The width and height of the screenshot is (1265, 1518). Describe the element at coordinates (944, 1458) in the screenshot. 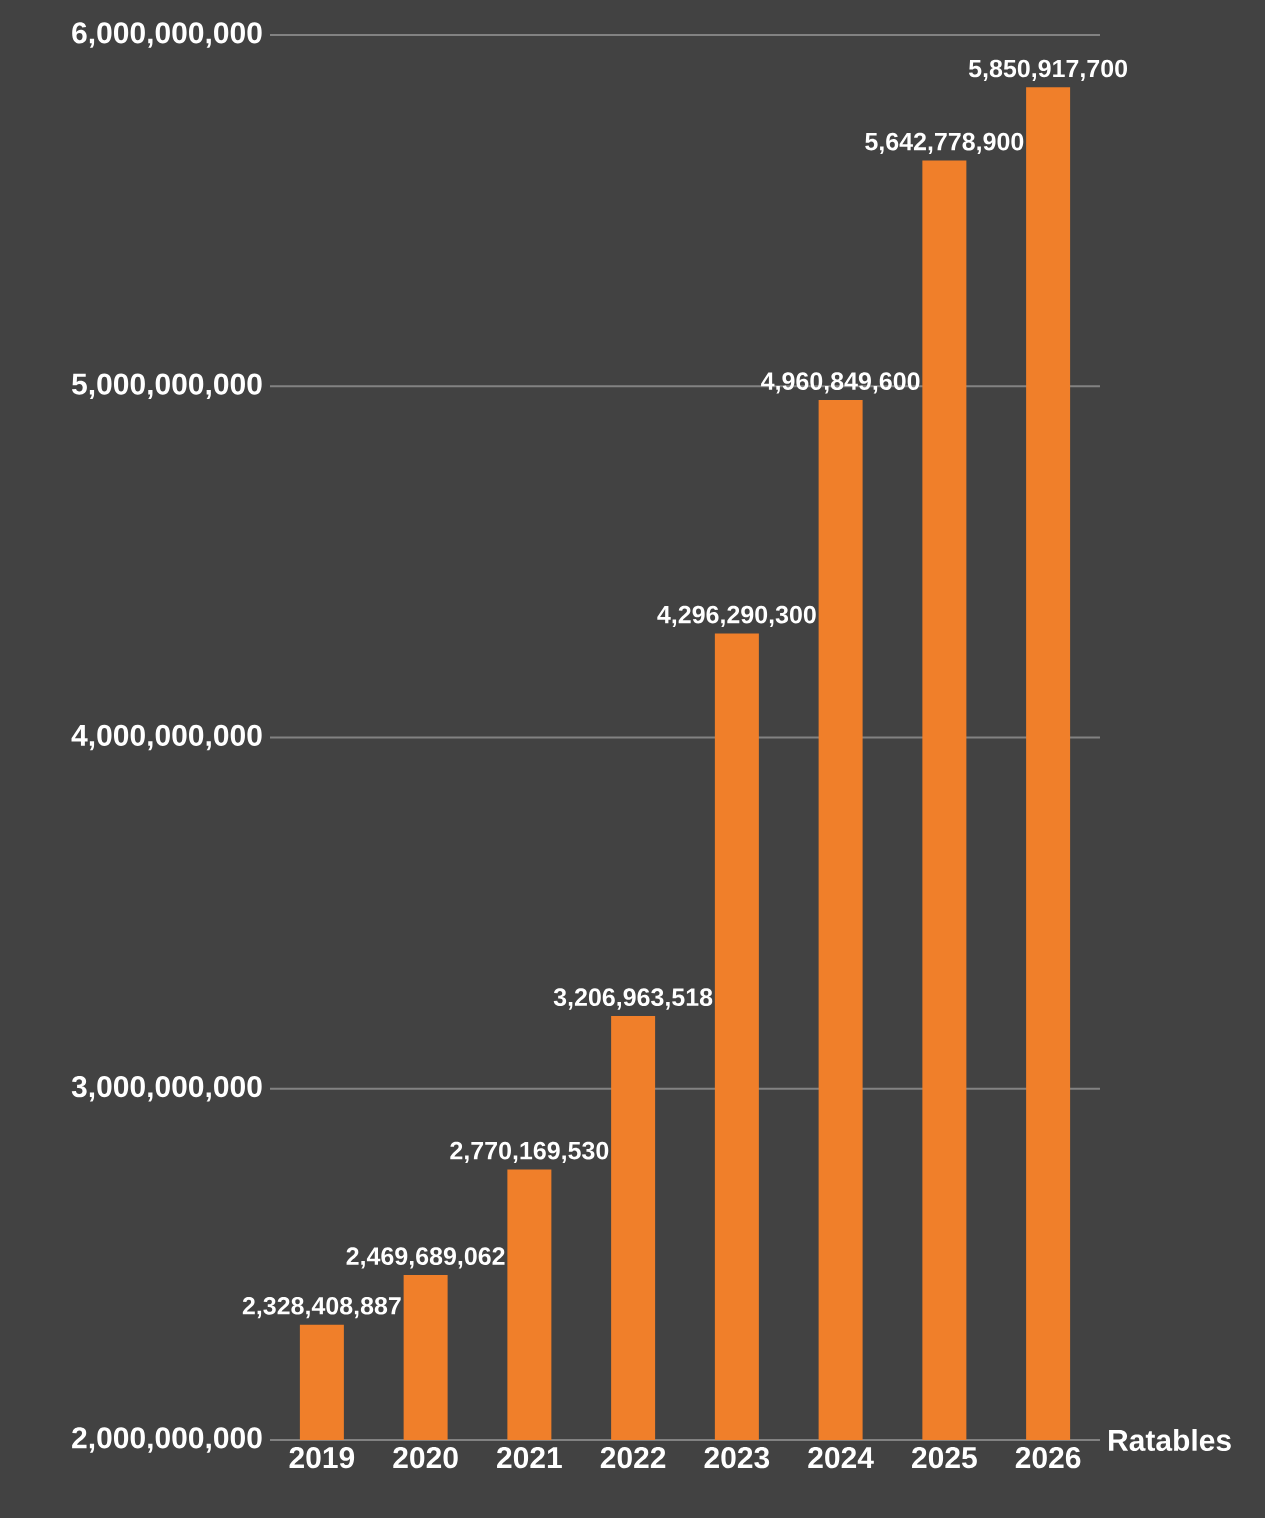

I see `x-tick-label: 2025` at that location.